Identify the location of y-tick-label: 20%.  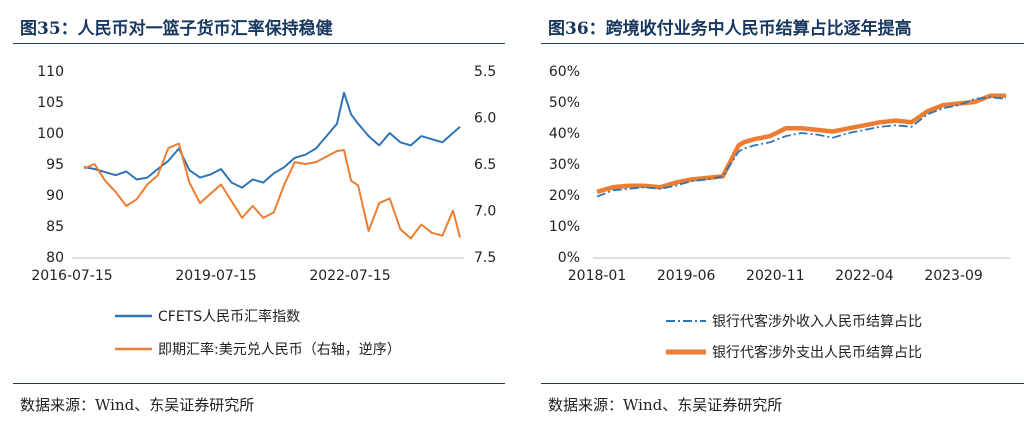
(564, 196).